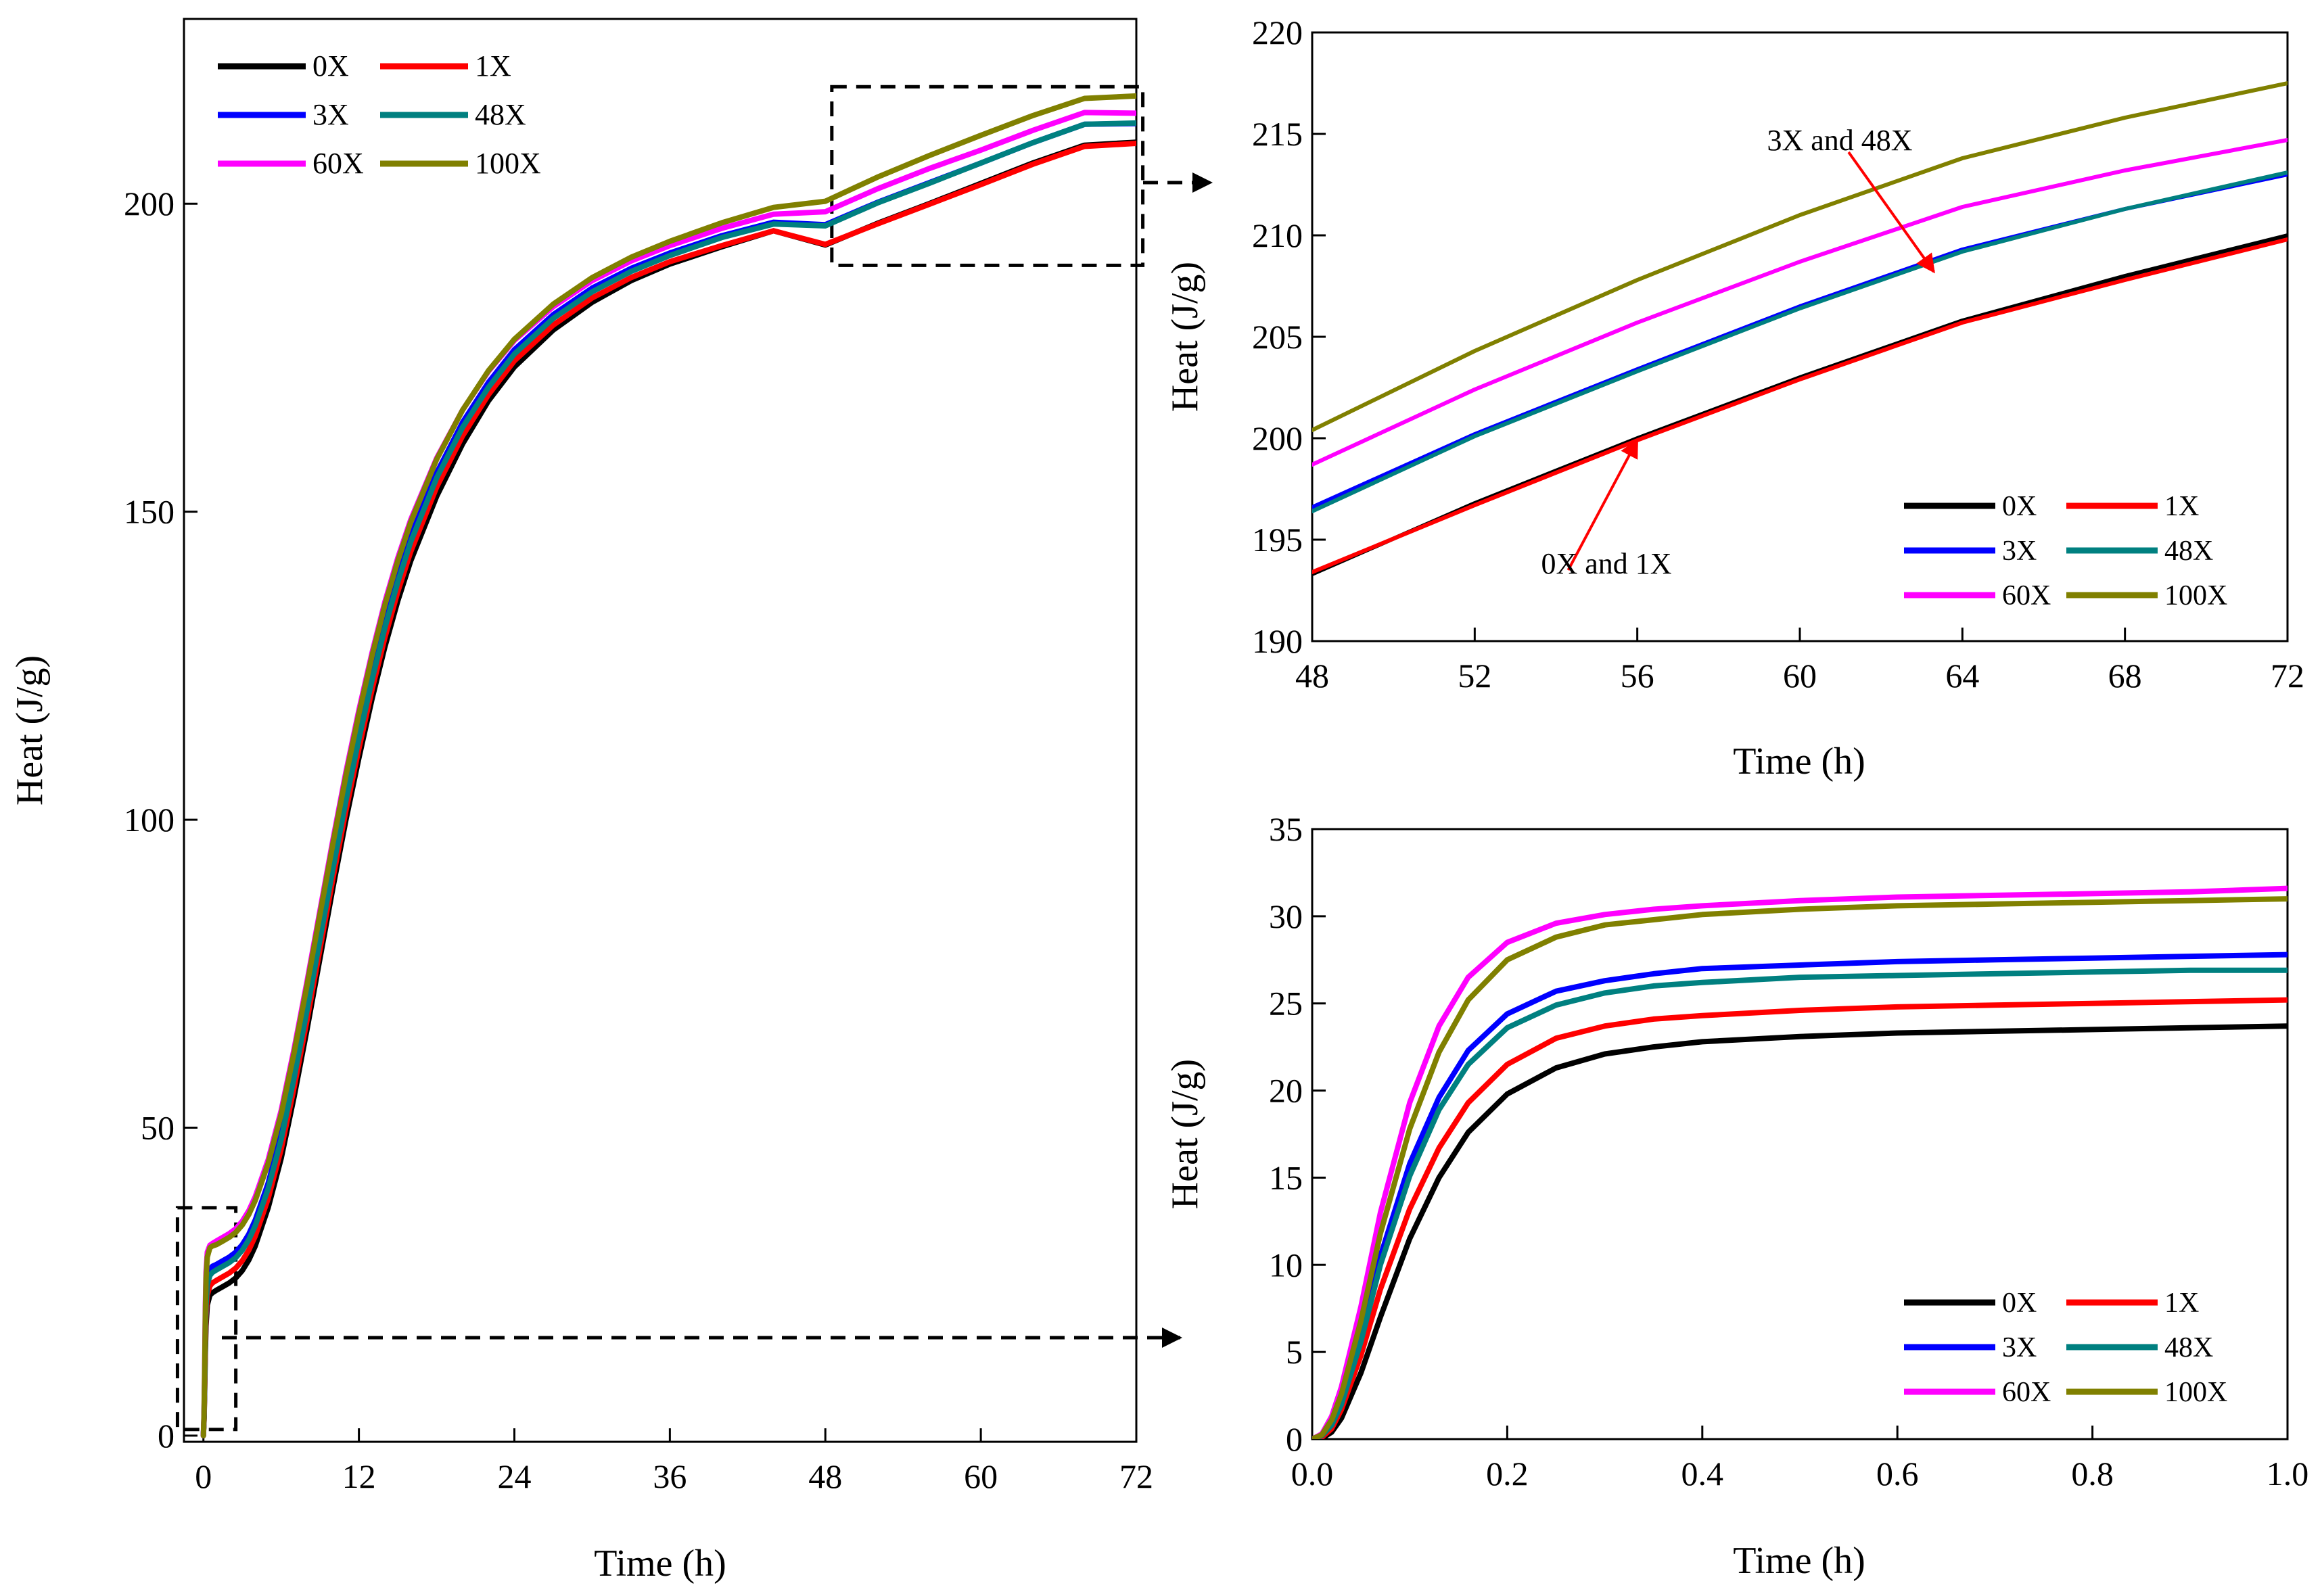 This screenshot has width=2322, height=1596. What do you see at coordinates (149, 820) in the screenshot?
I see `y-tick-label: 100` at bounding box center [149, 820].